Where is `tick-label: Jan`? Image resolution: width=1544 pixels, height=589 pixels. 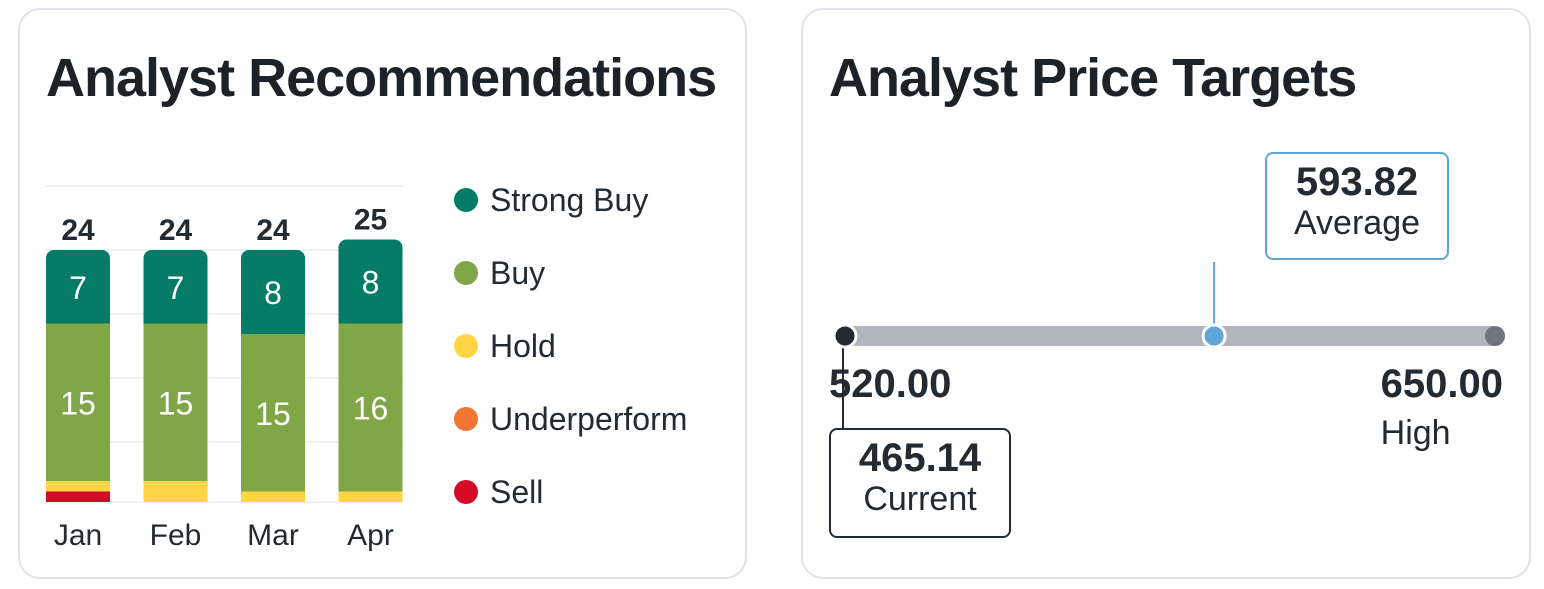
tick-label: Jan is located at coordinates (78, 535).